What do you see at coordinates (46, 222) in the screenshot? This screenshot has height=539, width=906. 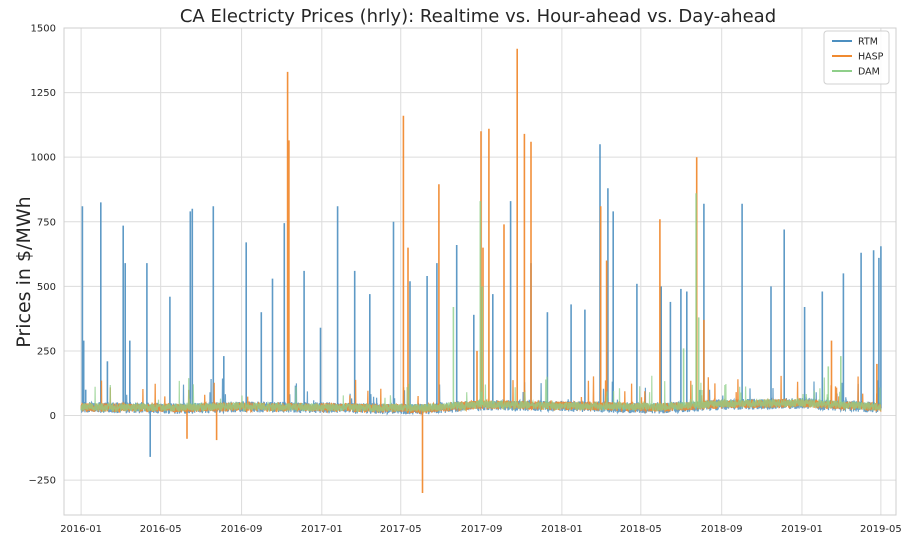 I see `y-tick-label: 750` at bounding box center [46, 222].